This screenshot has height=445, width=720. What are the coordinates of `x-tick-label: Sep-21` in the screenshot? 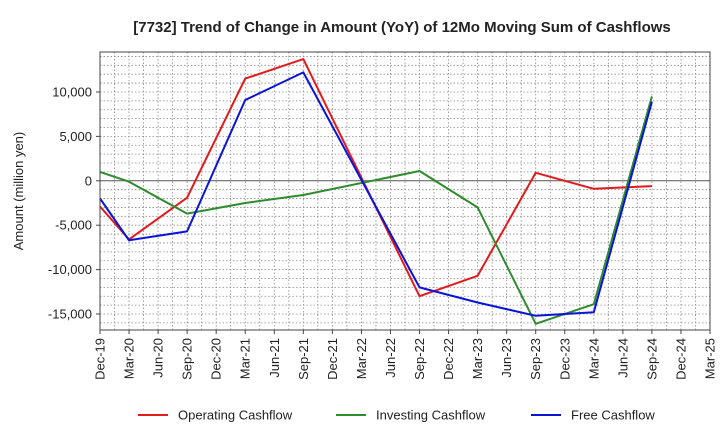 It's located at (303, 359).